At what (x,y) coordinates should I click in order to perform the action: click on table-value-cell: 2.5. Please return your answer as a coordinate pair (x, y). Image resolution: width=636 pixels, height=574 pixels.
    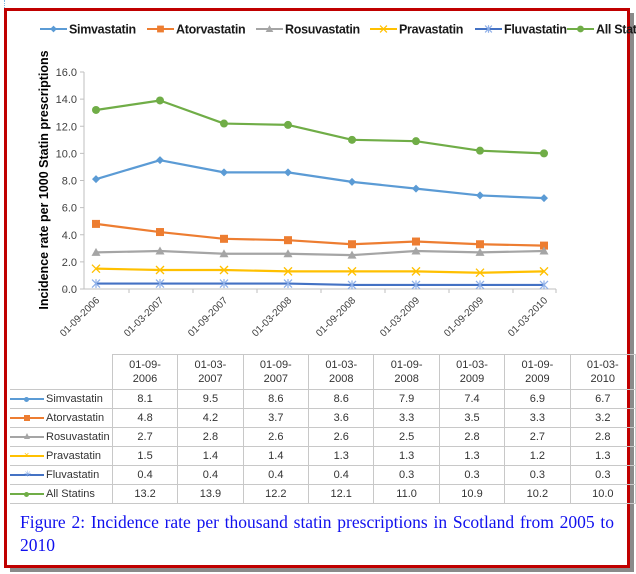
    Looking at the image, I should click on (406, 437).